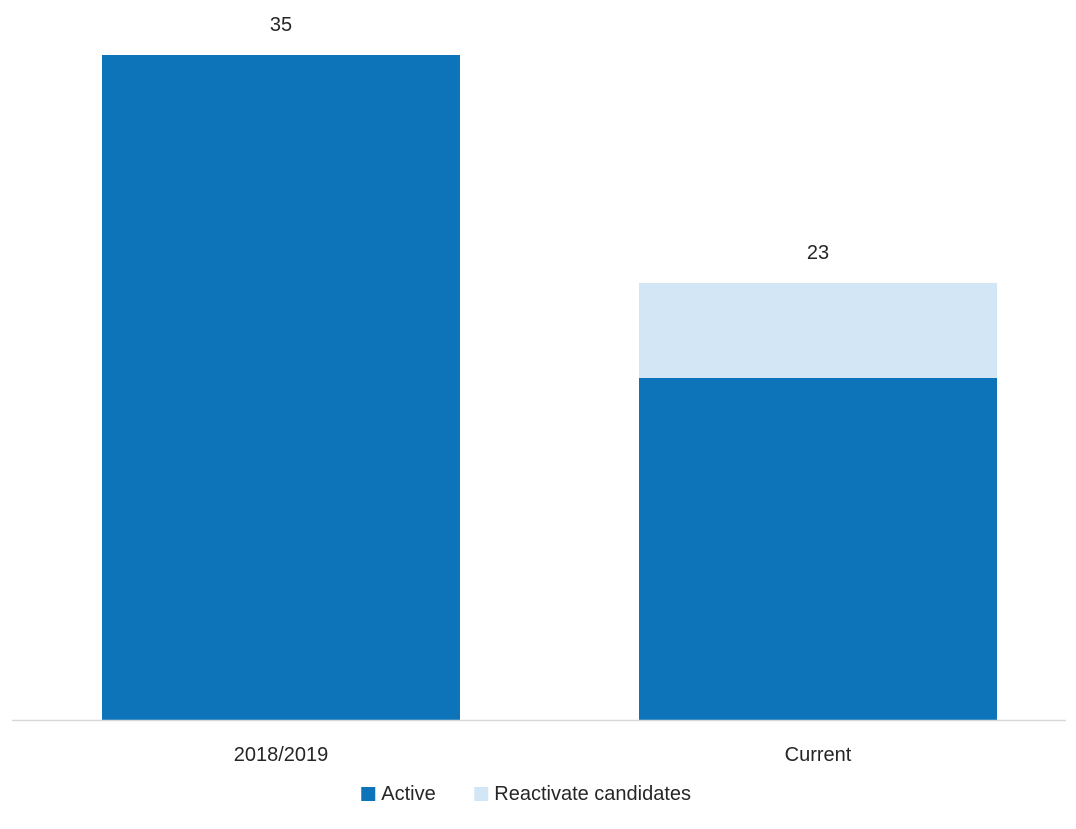 This screenshot has height=829, width=1076. Describe the element at coordinates (408, 794) in the screenshot. I see `legend-label-active: Active` at that location.